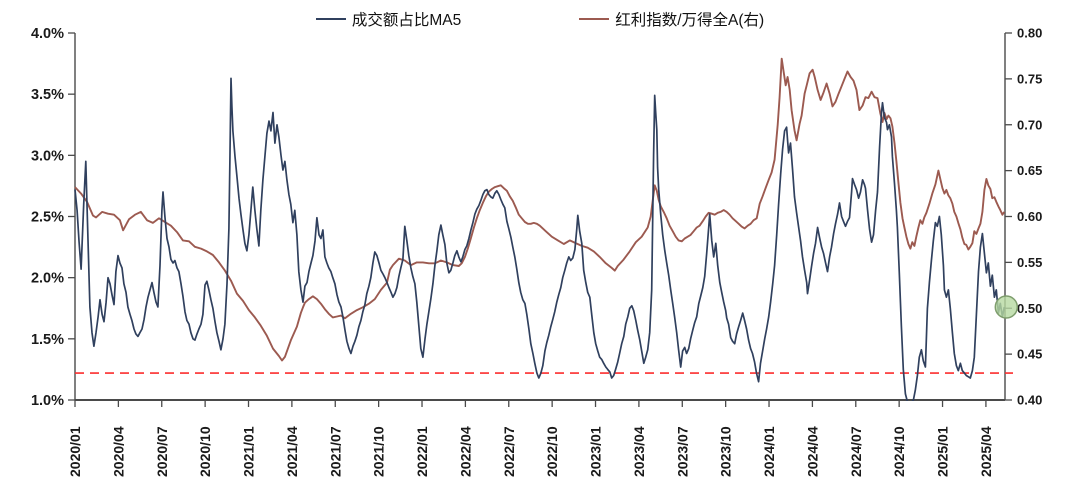 The width and height of the screenshot is (1080, 481). What do you see at coordinates (812, 451) in the screenshot?
I see `x-axis-label: 2024/04` at bounding box center [812, 451].